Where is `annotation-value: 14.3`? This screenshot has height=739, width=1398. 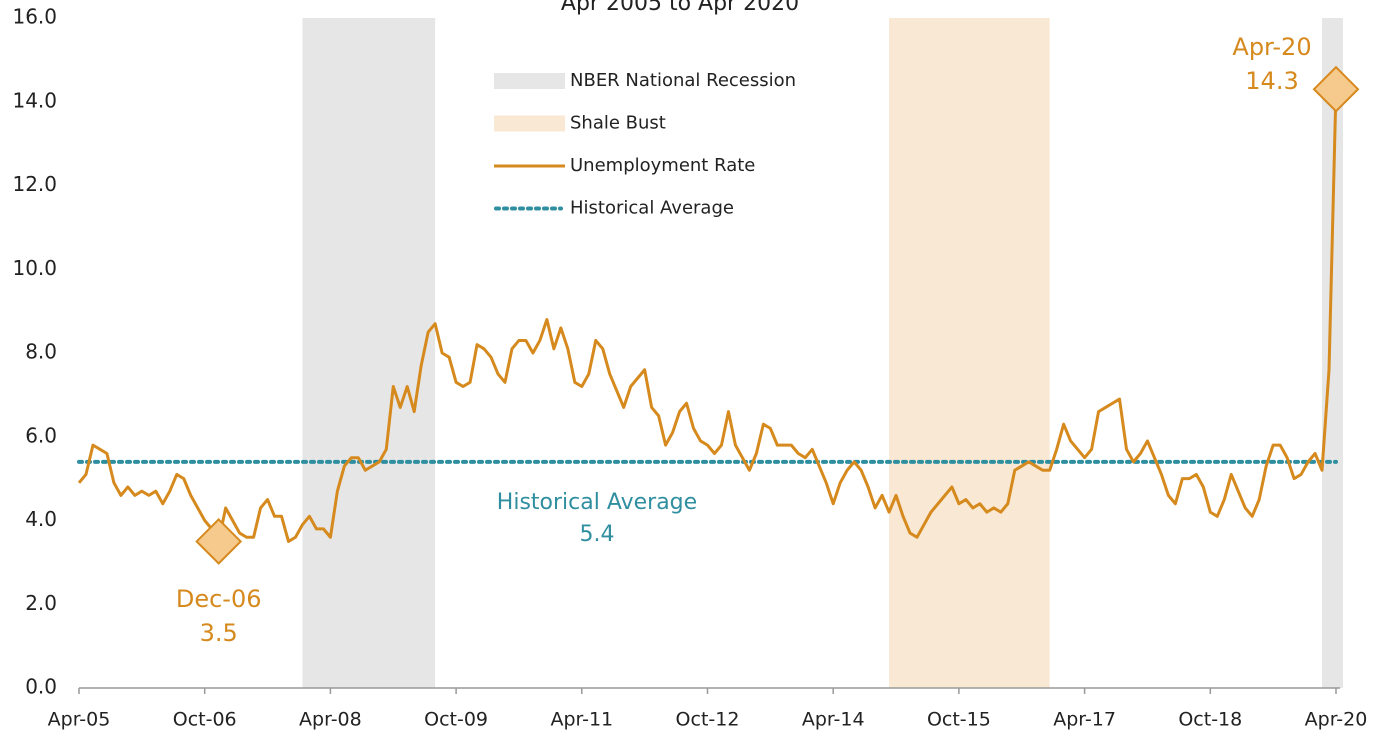
annotation-value: 14.3 is located at coordinates (1271, 81).